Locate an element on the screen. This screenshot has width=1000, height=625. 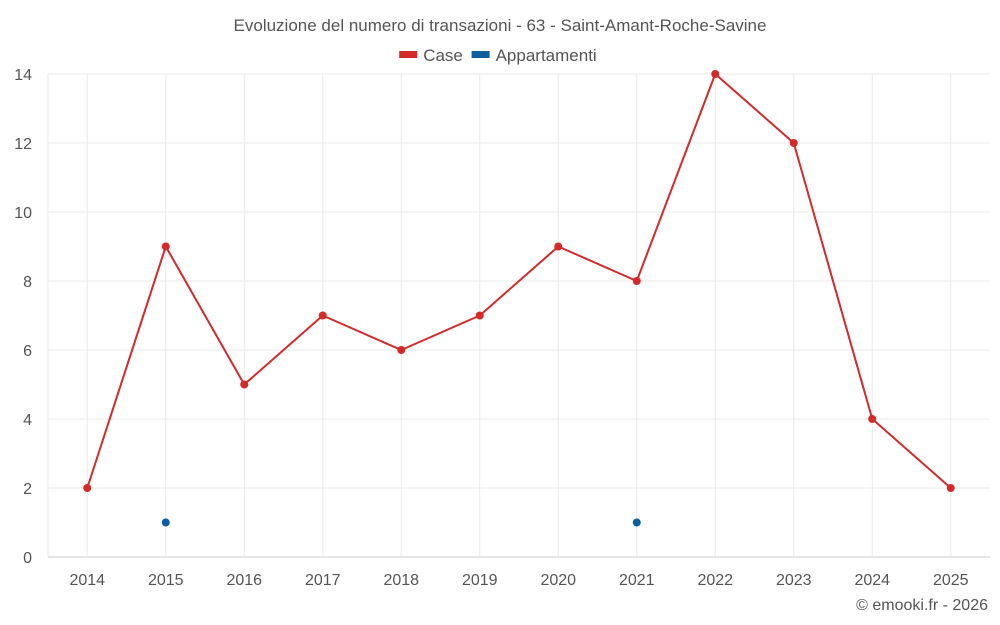
legend-label: Appartamenti is located at coordinates (546, 55).